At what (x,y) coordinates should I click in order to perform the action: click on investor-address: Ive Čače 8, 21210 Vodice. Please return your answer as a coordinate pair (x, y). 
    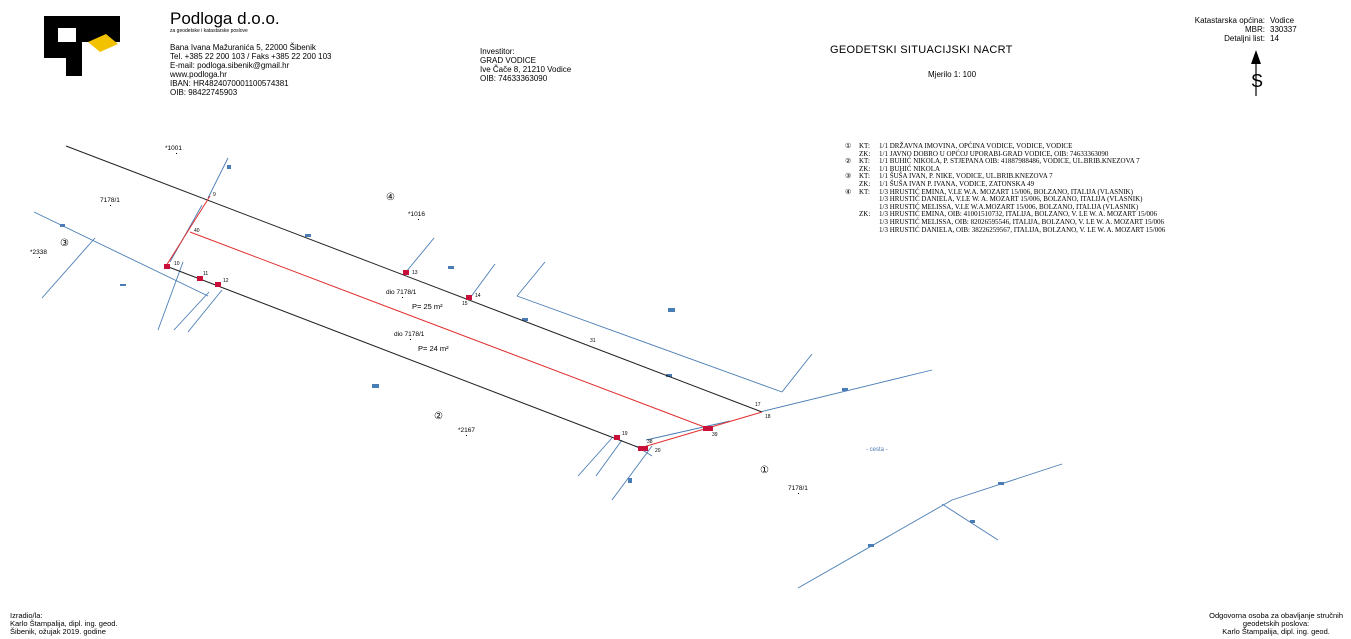
    Looking at the image, I should click on (526, 69).